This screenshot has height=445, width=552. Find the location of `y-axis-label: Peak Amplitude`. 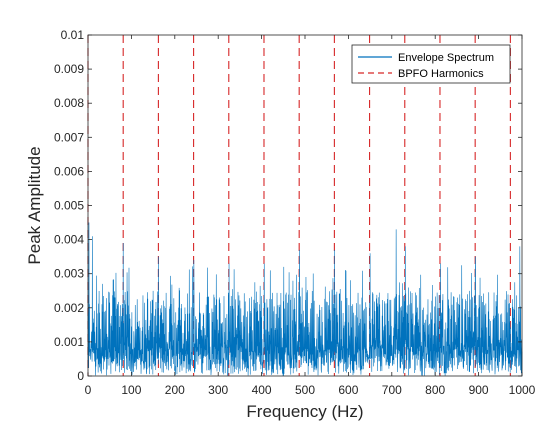

y-axis-label: Peak Amplitude is located at coordinates (34, 205).